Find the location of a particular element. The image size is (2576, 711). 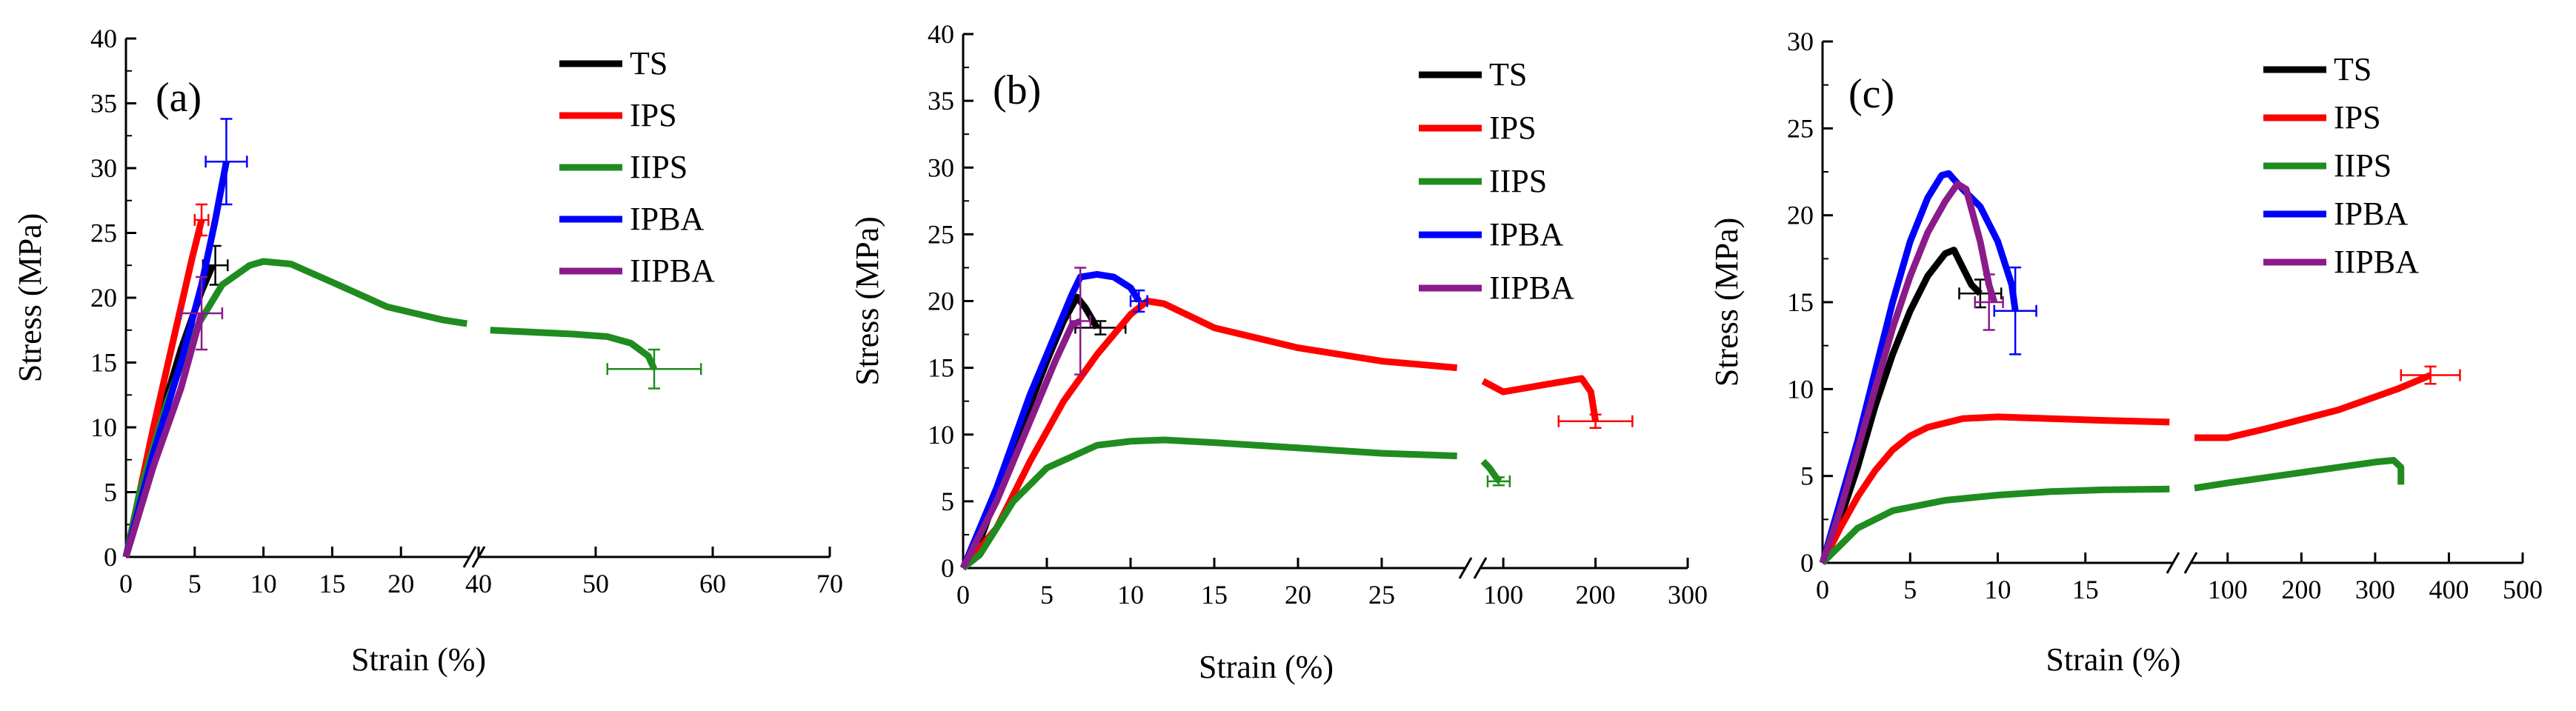

x-tick-label: 200 is located at coordinates (1596, 595).